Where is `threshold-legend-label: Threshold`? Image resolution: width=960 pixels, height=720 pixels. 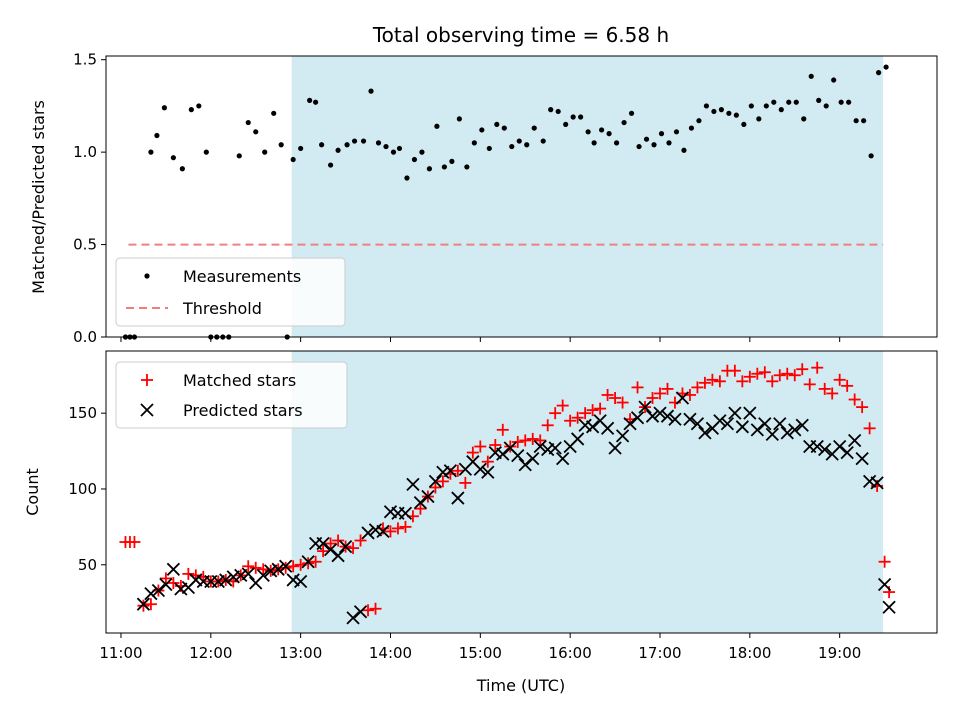 threshold-legend-label: Threshold is located at coordinates (222, 308).